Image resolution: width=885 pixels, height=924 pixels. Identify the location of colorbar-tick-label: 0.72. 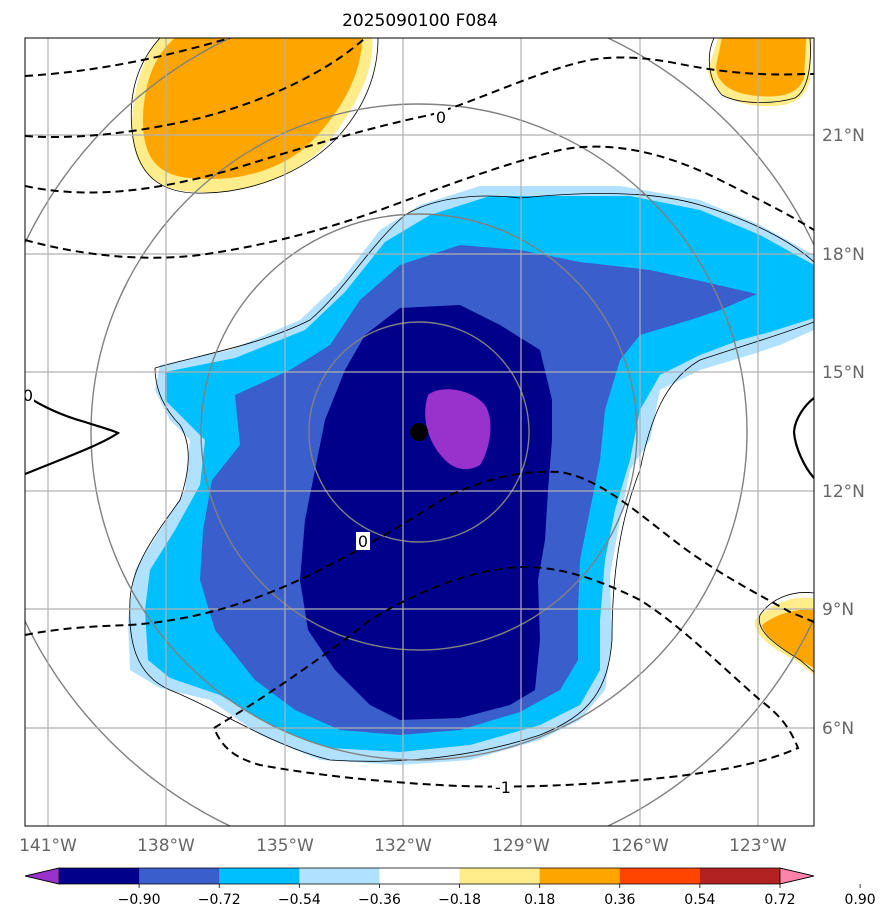
(779, 900).